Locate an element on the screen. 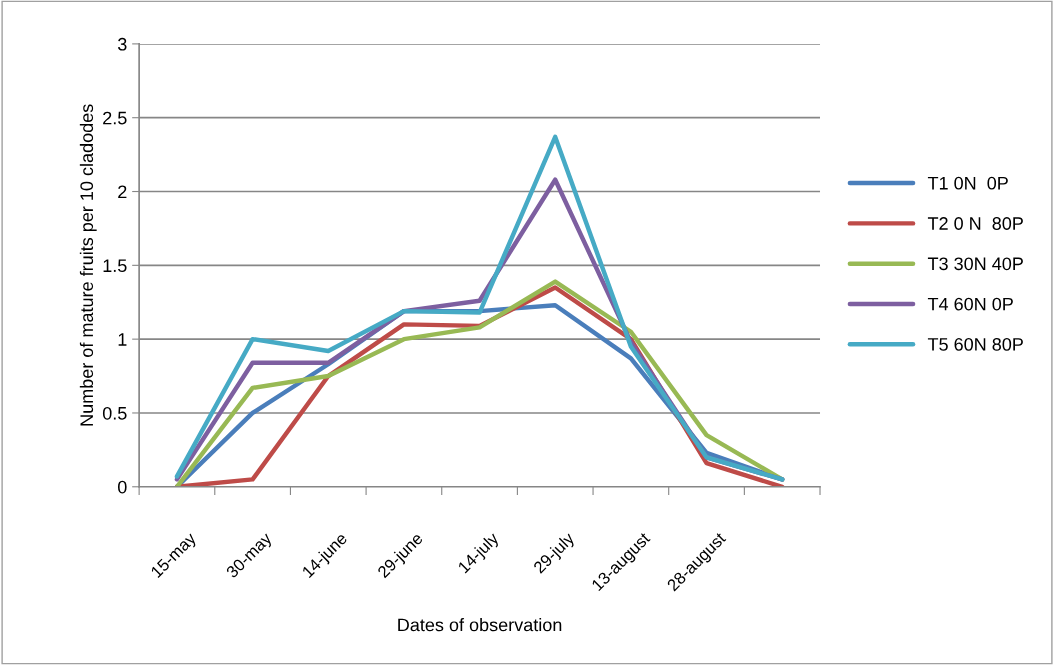 Image resolution: width=1054 pixels, height=665 pixels. y-tick-label: 1 is located at coordinates (122, 339).